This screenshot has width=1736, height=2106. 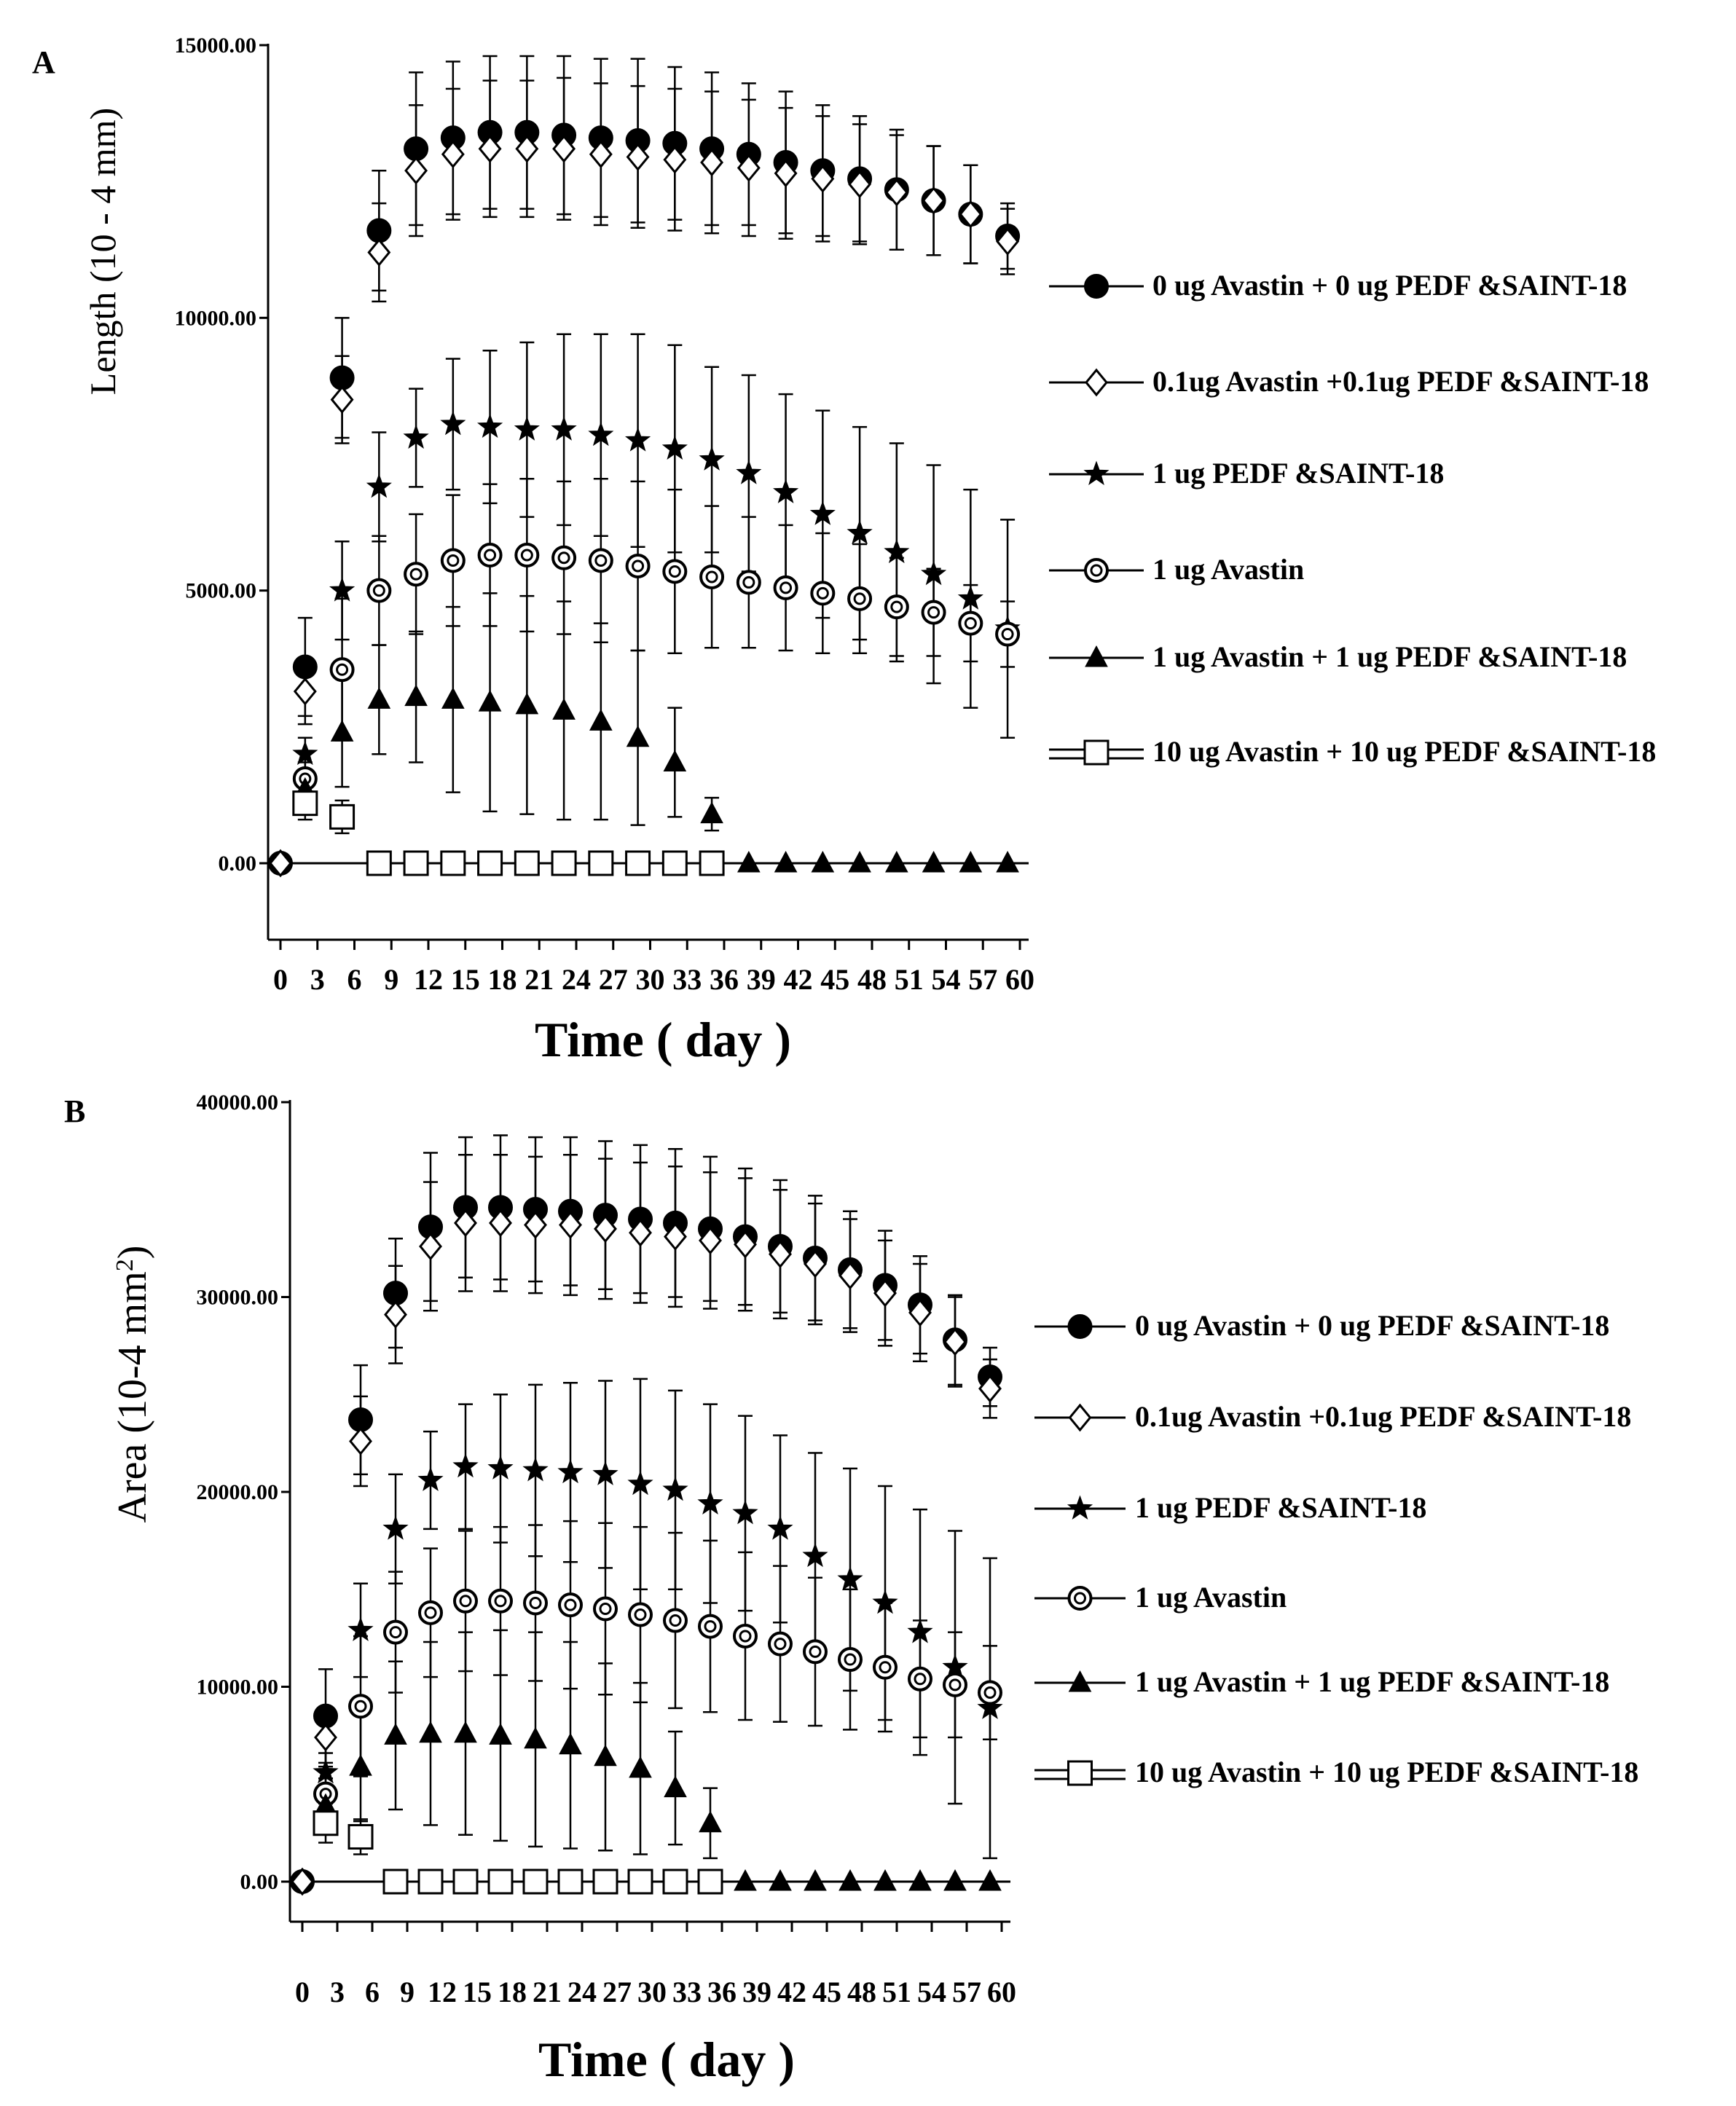 I want to click on panel-a-legend-label: 10 ug Avastin + 10 ug PEDF &SAINT-18, so click(x=1404, y=752).